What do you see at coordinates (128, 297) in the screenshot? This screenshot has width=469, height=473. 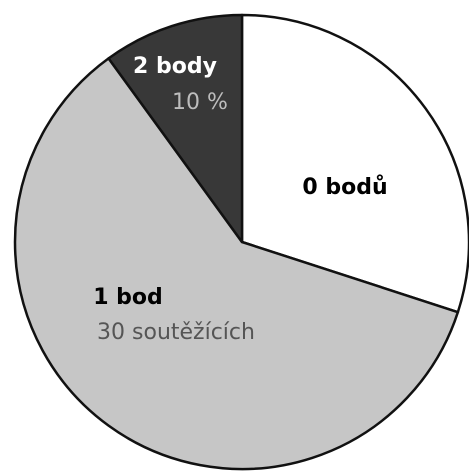 I see `slice-label: 1 bod` at bounding box center [128, 297].